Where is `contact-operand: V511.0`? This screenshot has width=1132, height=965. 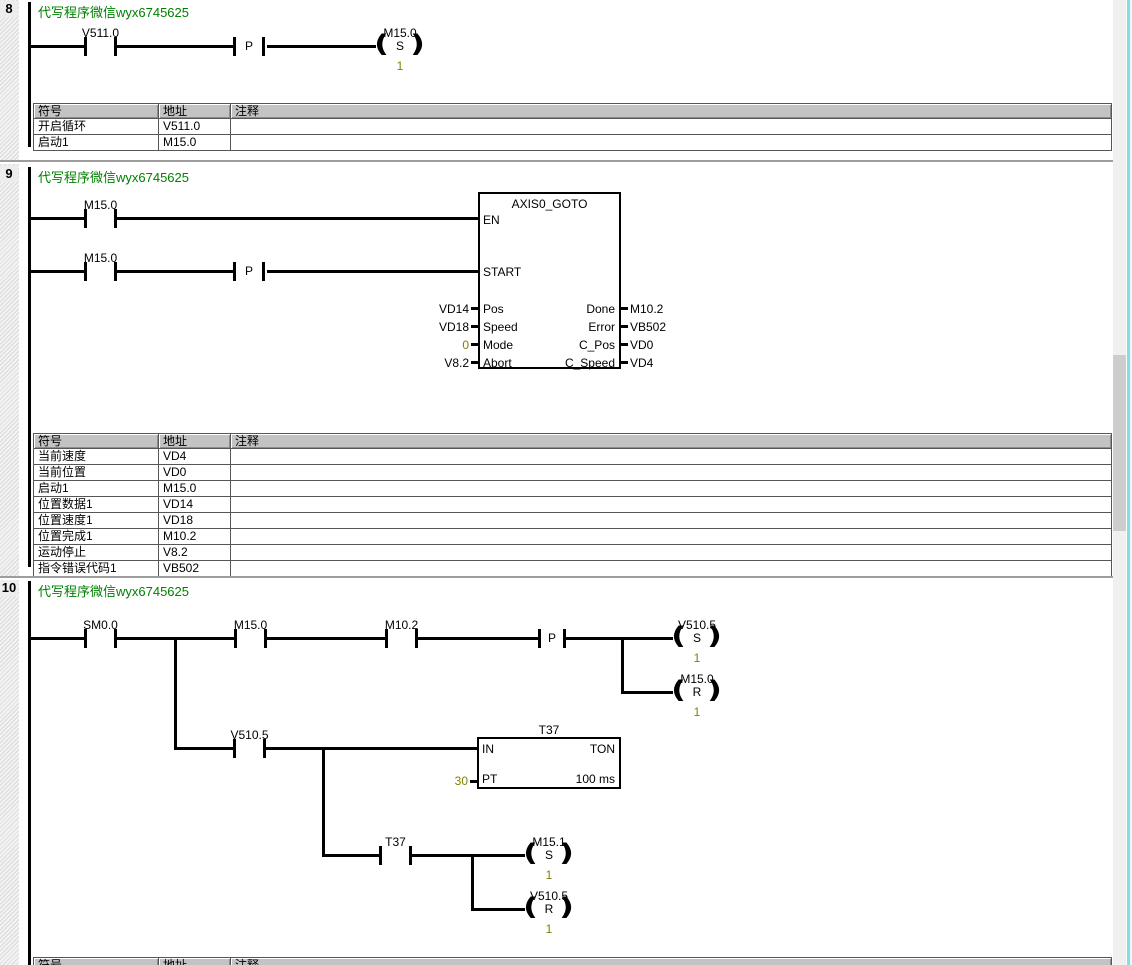
contact-operand: V511.0 is located at coordinates (100, 33).